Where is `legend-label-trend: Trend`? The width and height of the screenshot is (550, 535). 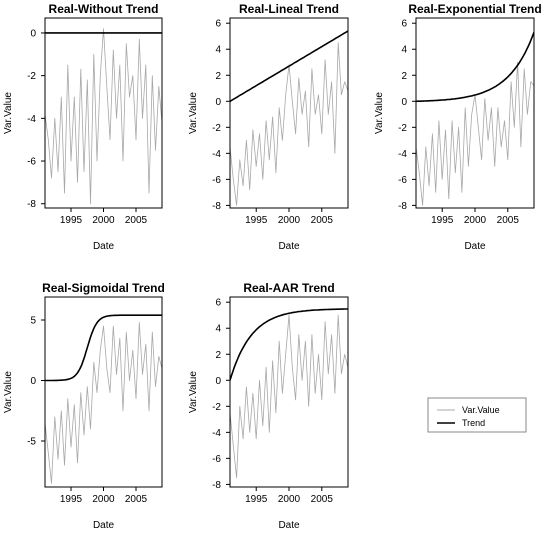
legend-label-trend: Trend is located at coordinates (473, 423).